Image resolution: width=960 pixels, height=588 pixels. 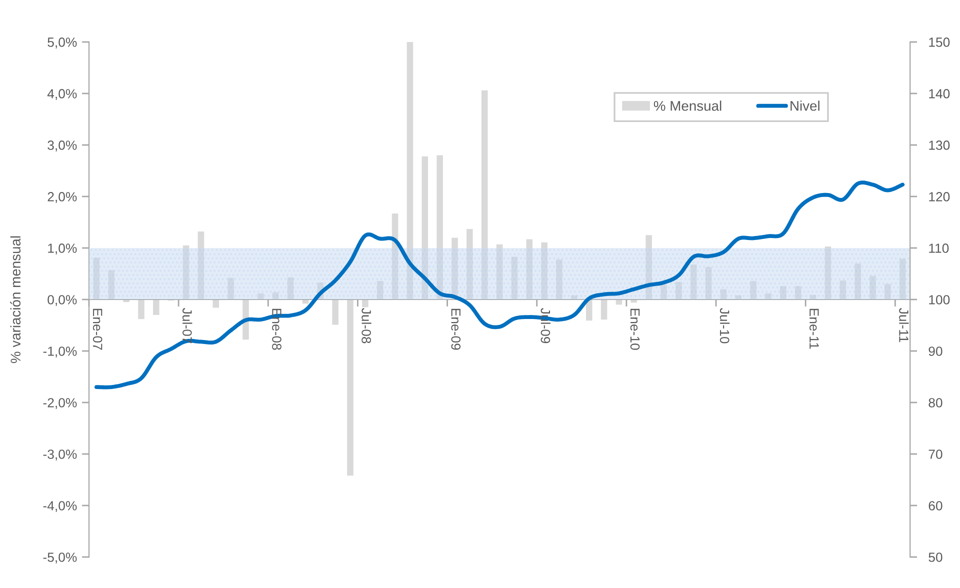 I want to click on y2-tick-label: 60, so click(x=935, y=505).